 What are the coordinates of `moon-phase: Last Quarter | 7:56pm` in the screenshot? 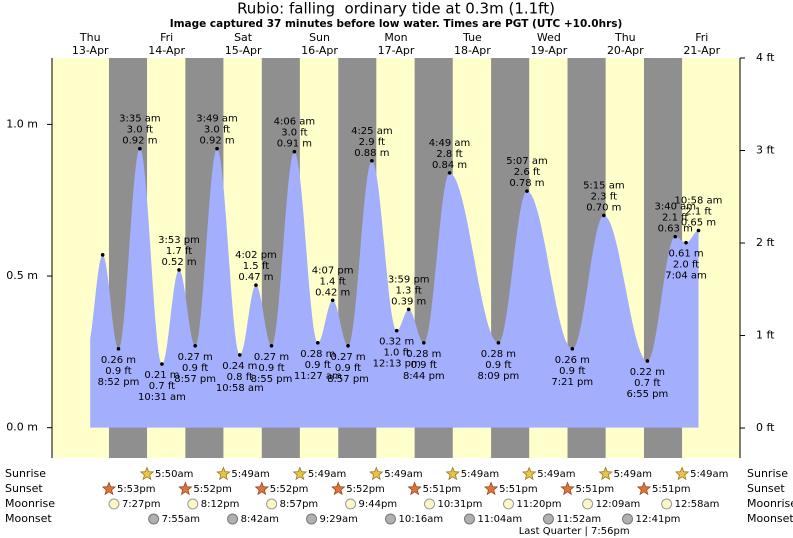 It's located at (574, 531).